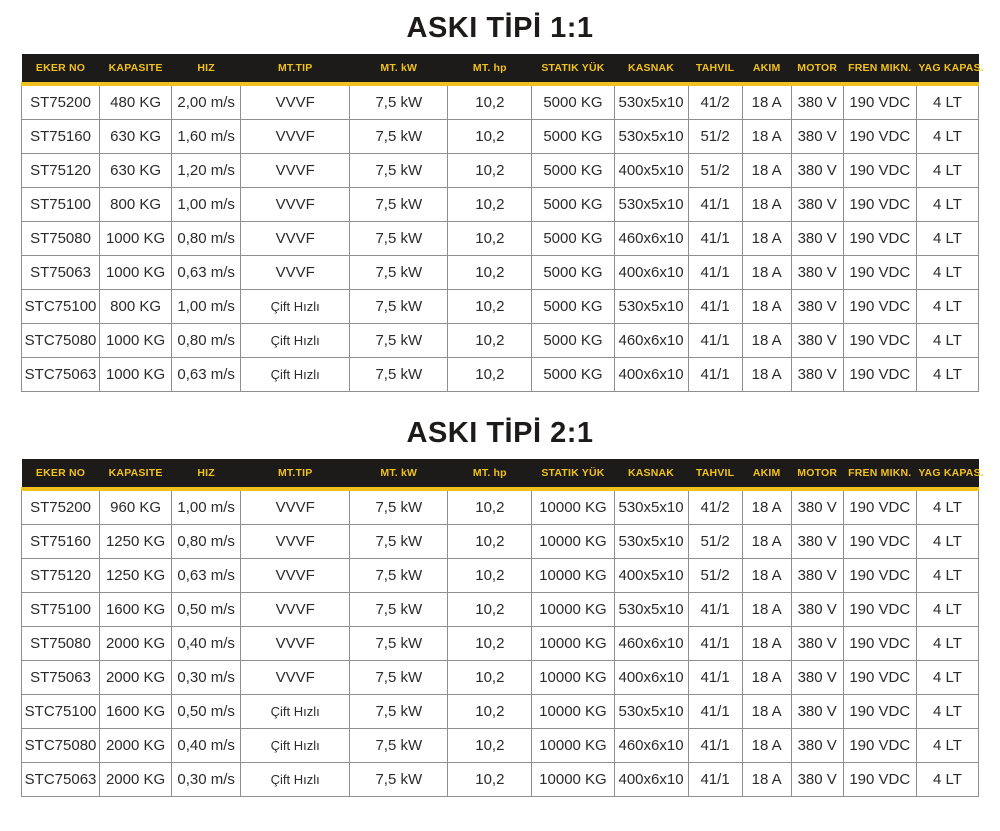  What do you see at coordinates (295, 475) in the screenshot?
I see `column-header: MT.TIP` at bounding box center [295, 475].